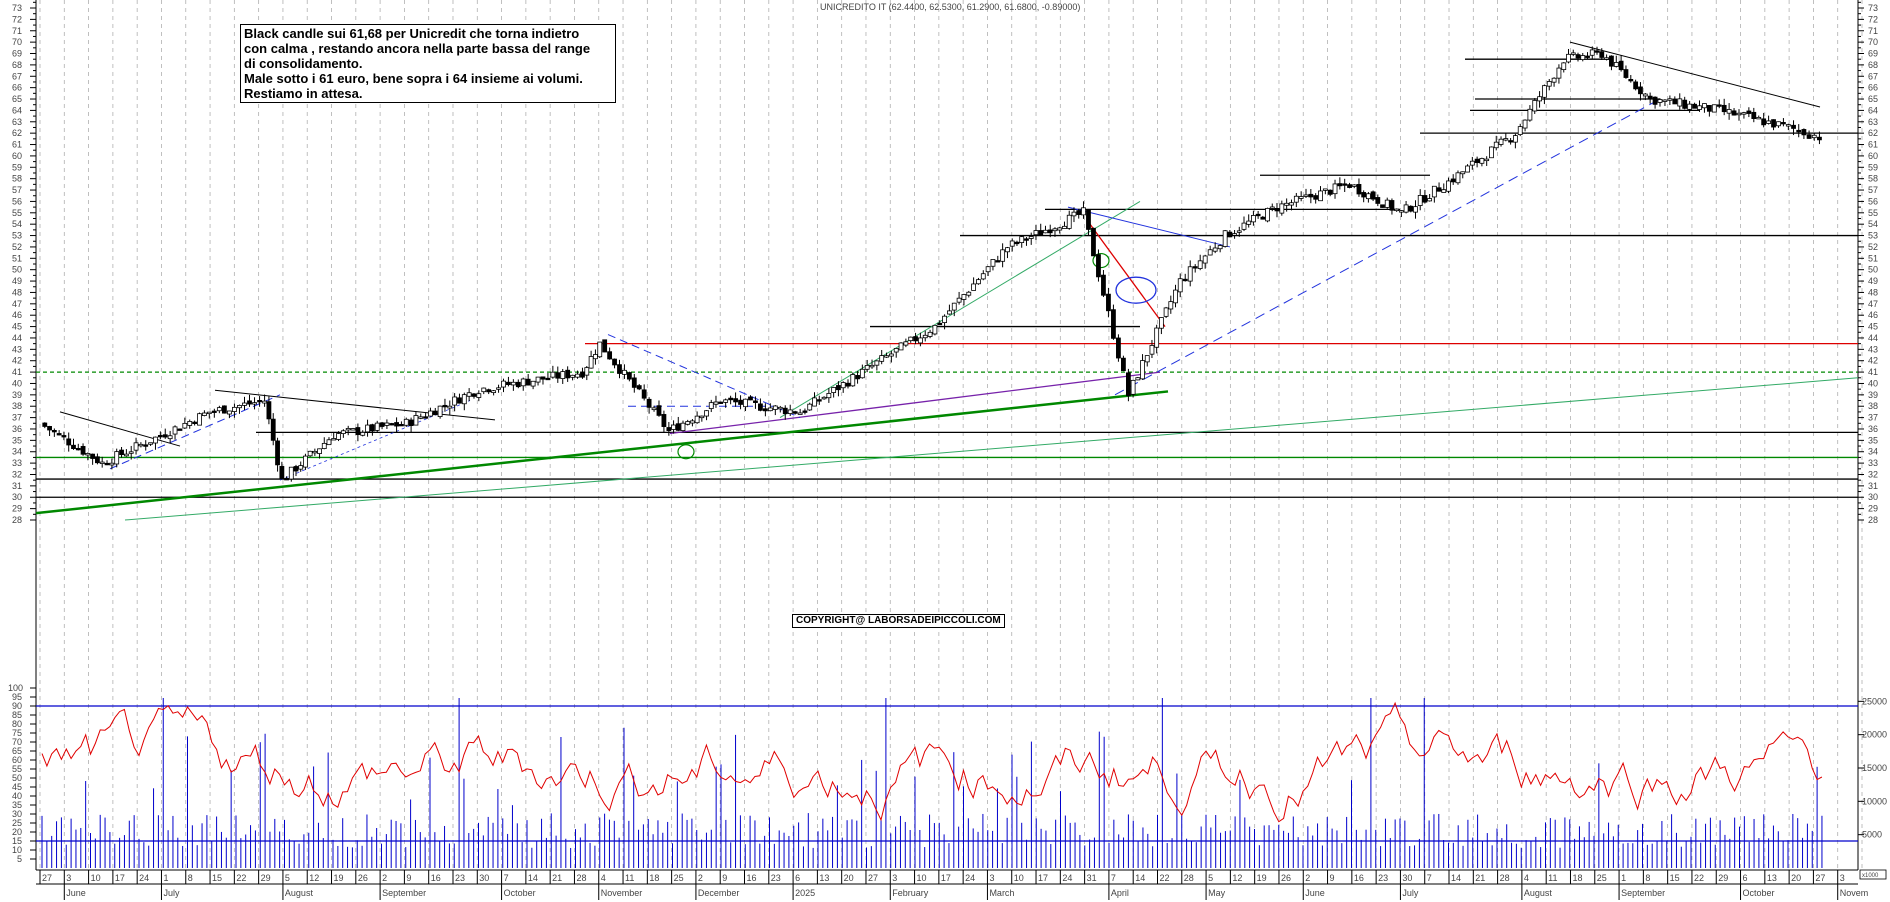 The image size is (1890, 902). What do you see at coordinates (17, 733) in the screenshot?
I see `svg-text: 75` at bounding box center [17, 733].